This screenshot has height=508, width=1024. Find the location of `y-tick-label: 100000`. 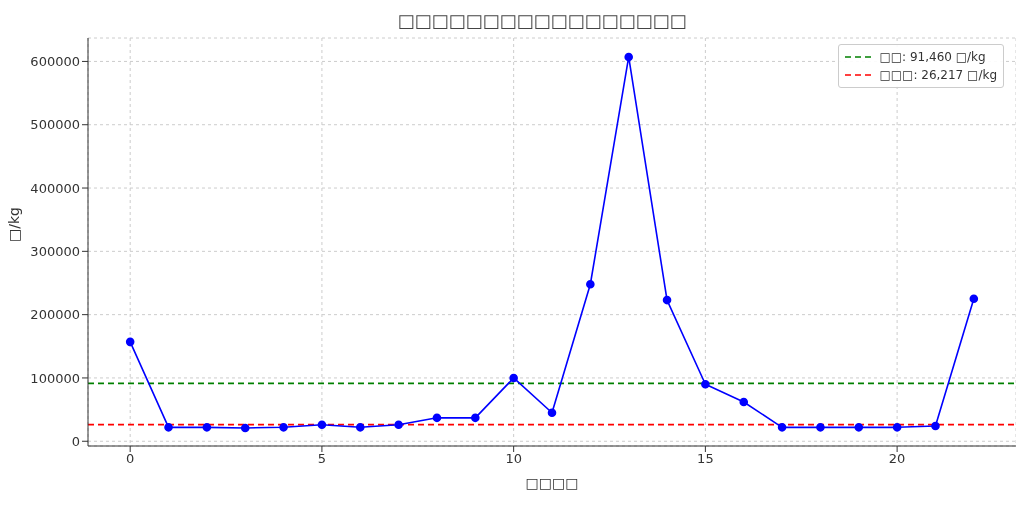

y-tick-label: 100000 is located at coordinates (55, 378).